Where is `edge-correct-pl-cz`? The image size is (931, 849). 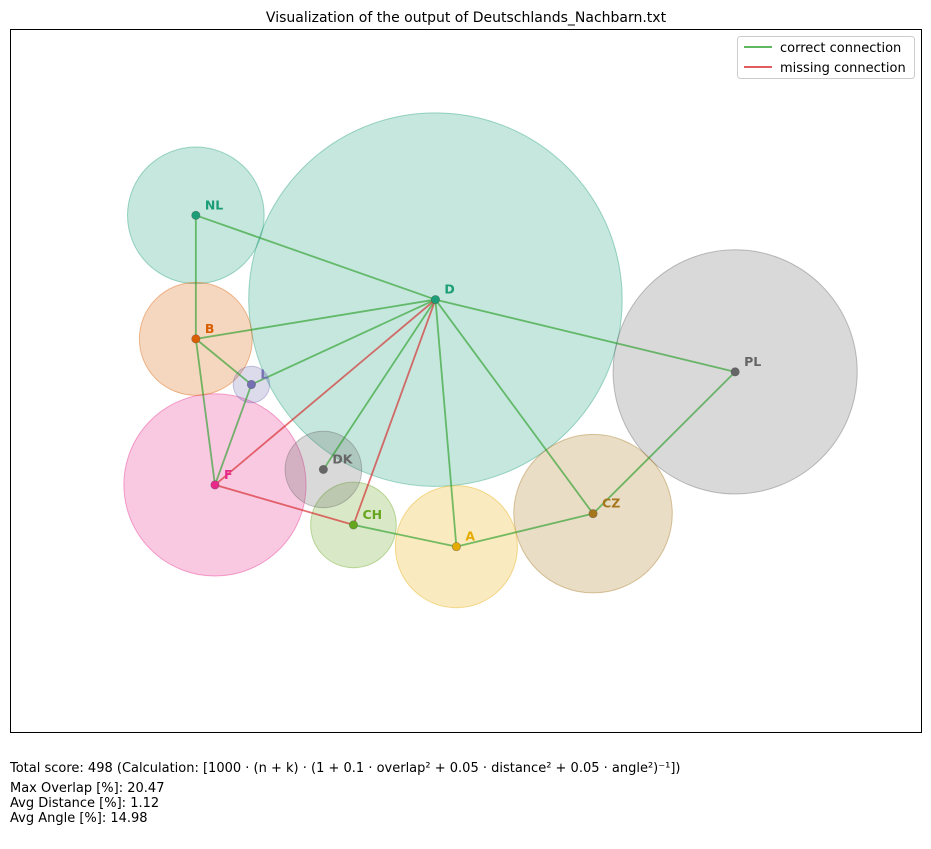
edge-correct-pl-cz is located at coordinates (664, 443).